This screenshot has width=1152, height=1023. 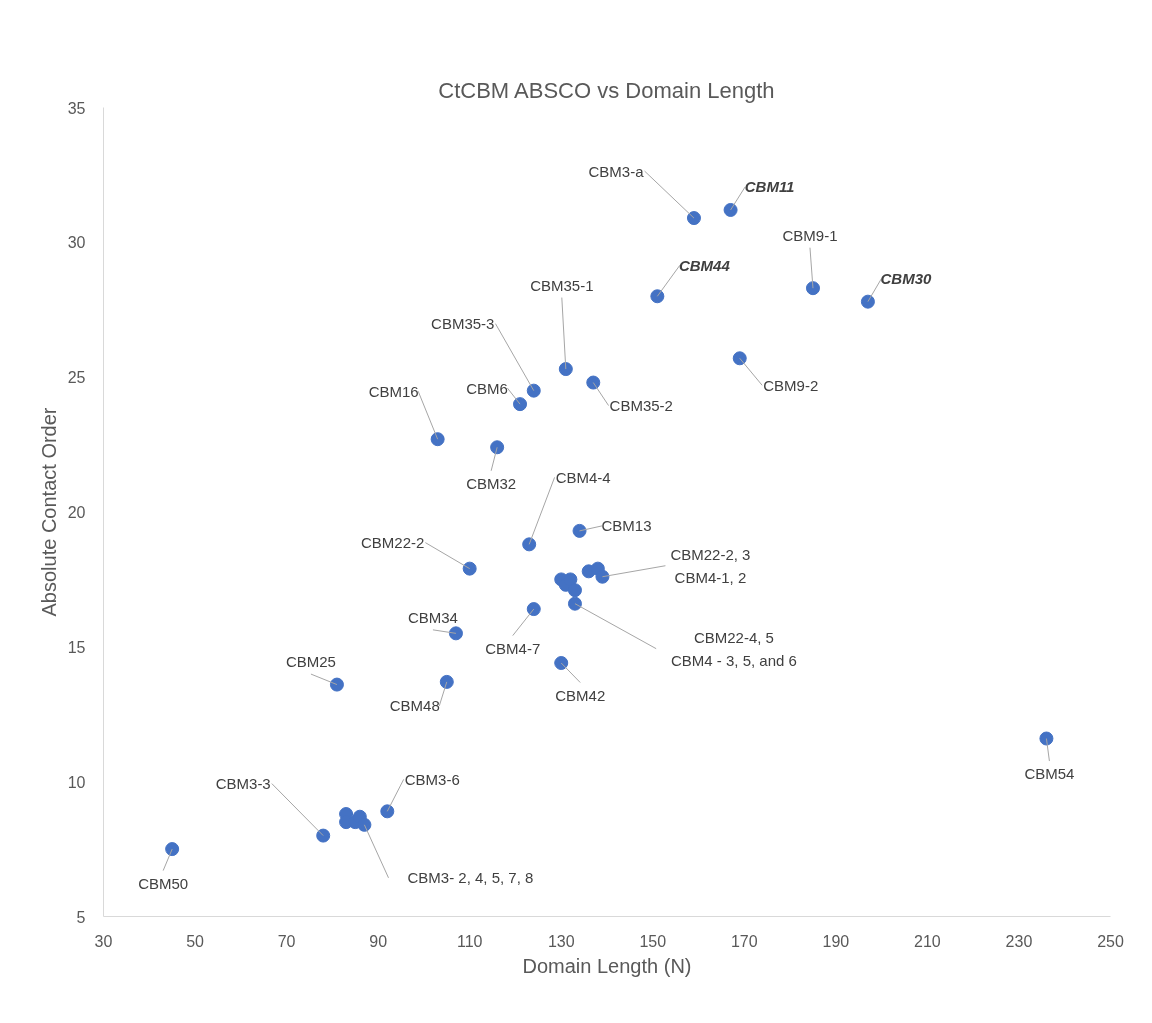 I want to click on y-tick-label: 25, so click(x=76, y=378).